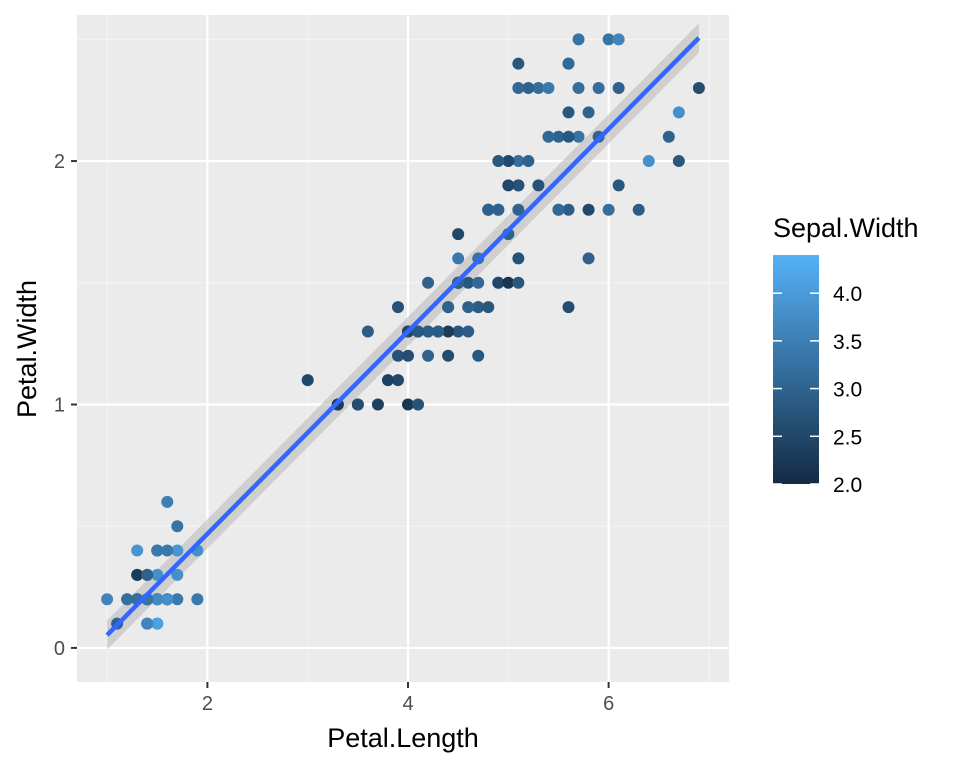 The height and width of the screenshot is (768, 960). Describe the element at coordinates (847, 294) in the screenshot. I see `legend-break-label: 4.0` at that location.